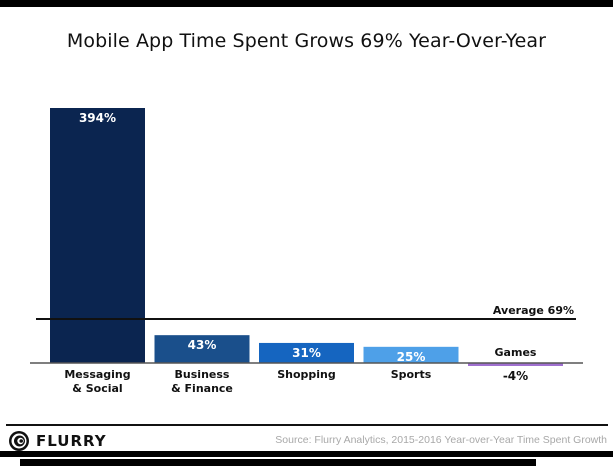 The image size is (613, 469). I want to click on bar-value-label: 394%, so click(97, 118).